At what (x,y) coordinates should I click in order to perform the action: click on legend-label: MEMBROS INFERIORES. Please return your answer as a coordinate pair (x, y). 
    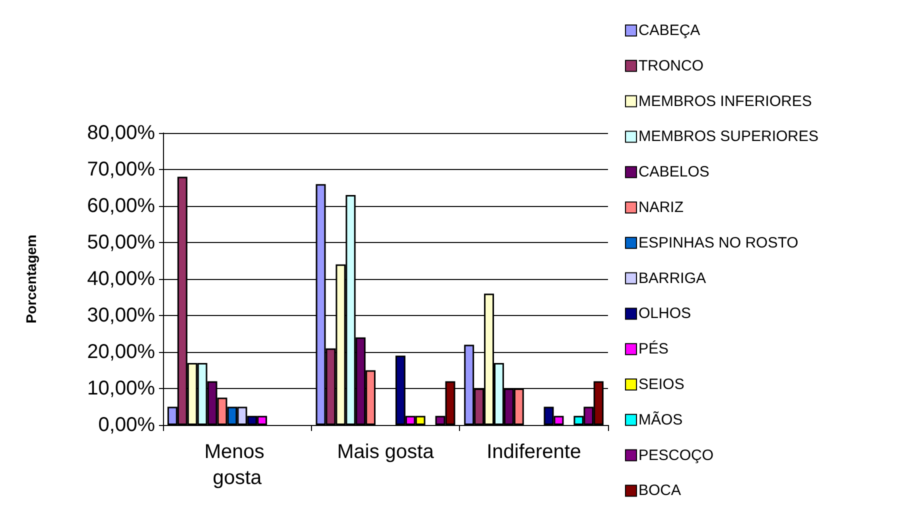
    Looking at the image, I should click on (725, 101).